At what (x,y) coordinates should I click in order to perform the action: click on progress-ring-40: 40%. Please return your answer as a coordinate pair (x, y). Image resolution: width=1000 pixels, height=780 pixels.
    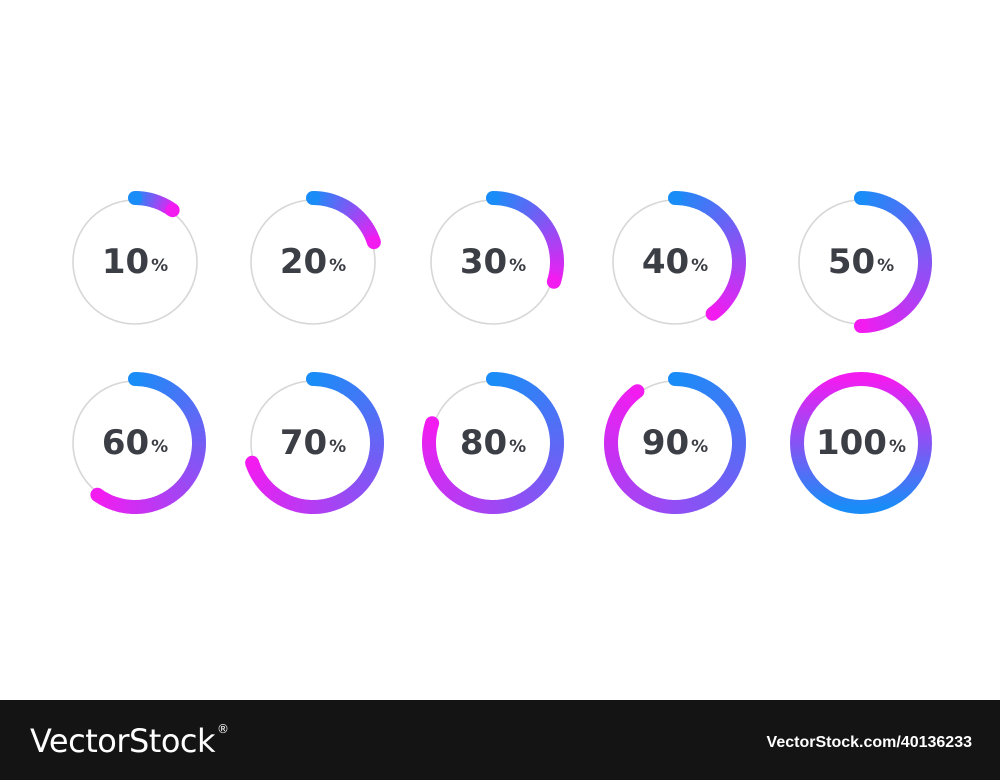
    Looking at the image, I should click on (675, 262).